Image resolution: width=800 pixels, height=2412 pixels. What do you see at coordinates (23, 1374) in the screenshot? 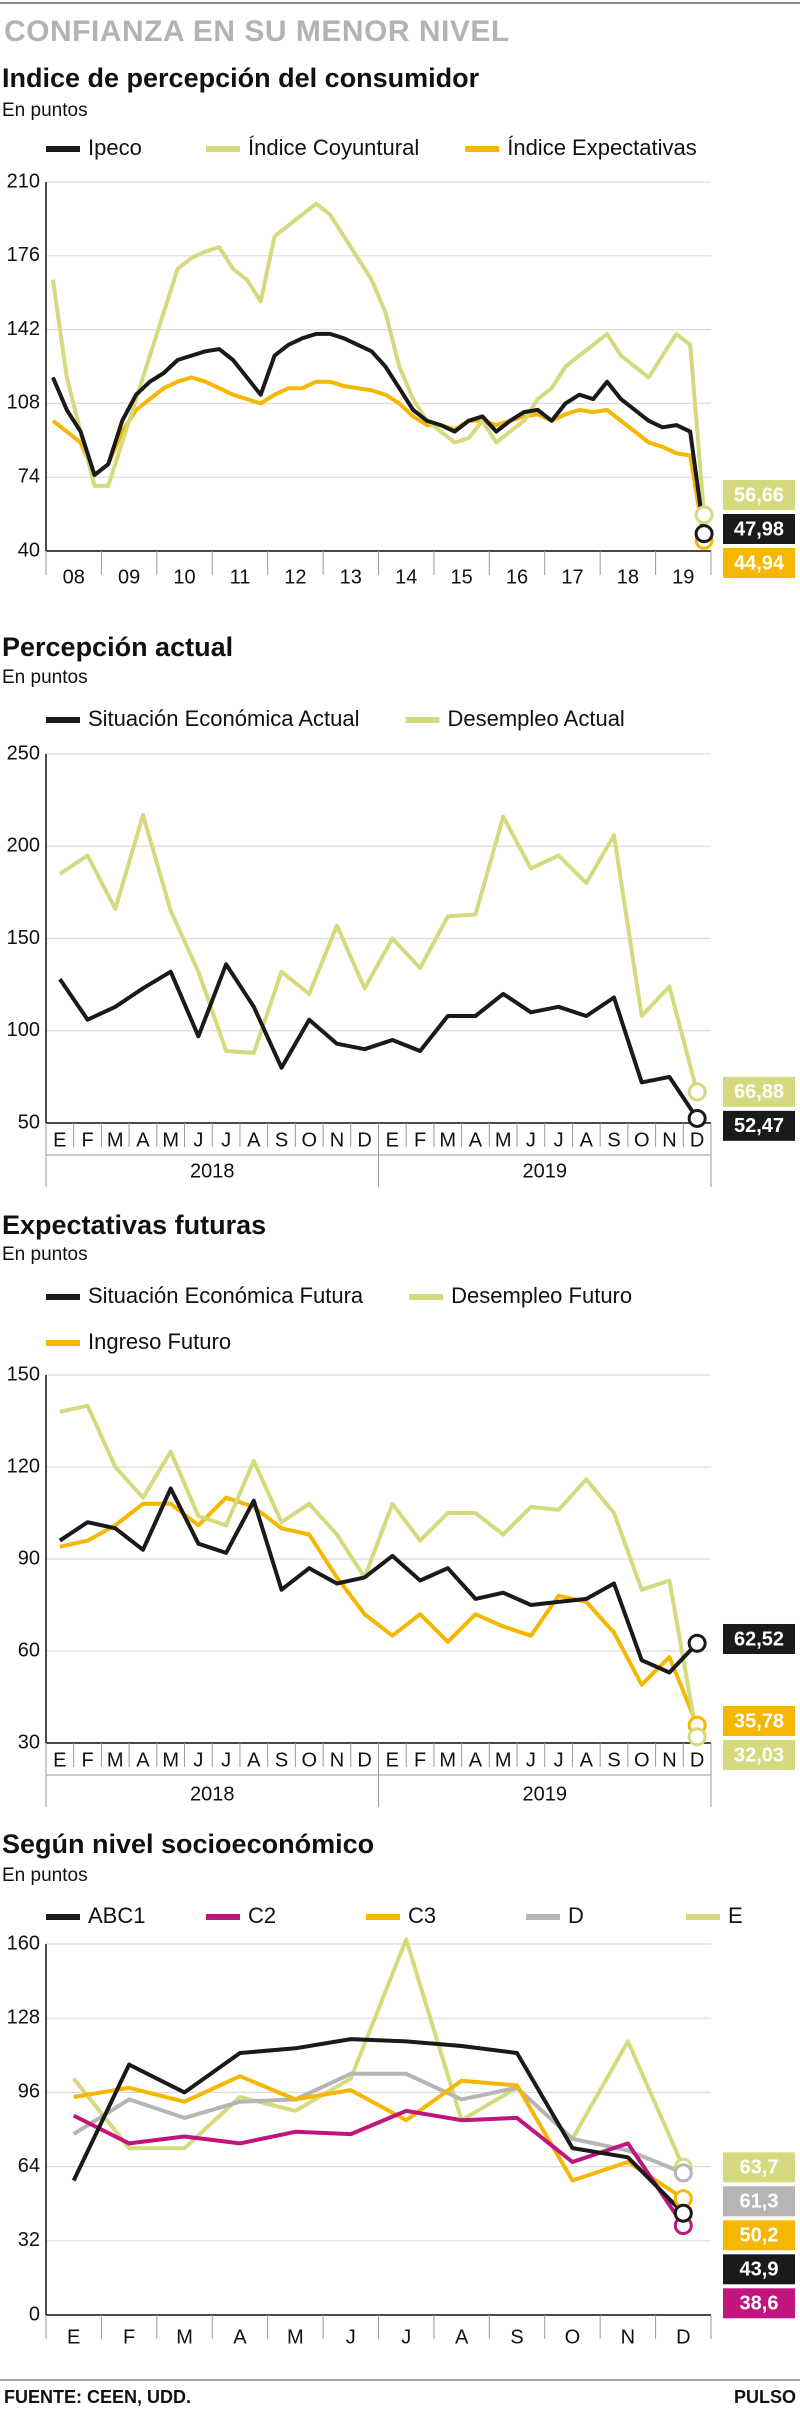
I see `y-tick-label: 150` at bounding box center [23, 1374].